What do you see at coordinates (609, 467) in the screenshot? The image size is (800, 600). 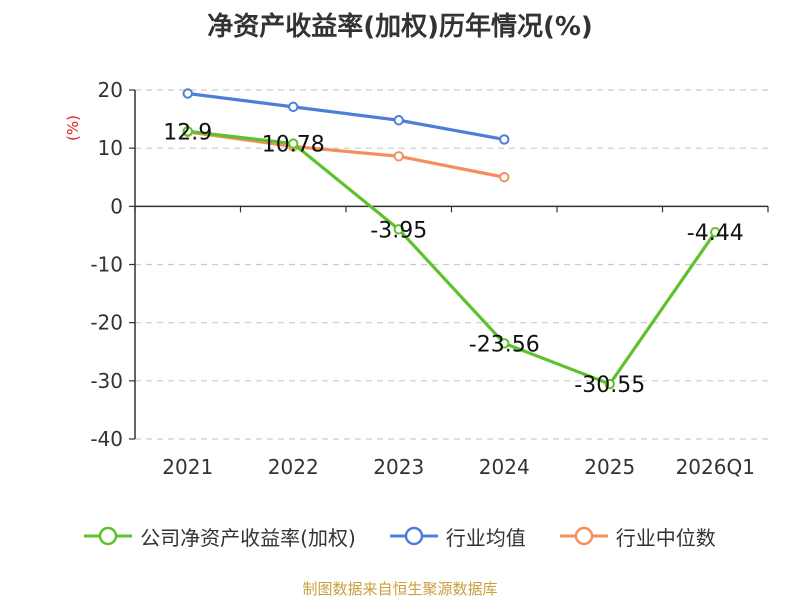 I see `x-tick-label: 2025` at bounding box center [609, 467].